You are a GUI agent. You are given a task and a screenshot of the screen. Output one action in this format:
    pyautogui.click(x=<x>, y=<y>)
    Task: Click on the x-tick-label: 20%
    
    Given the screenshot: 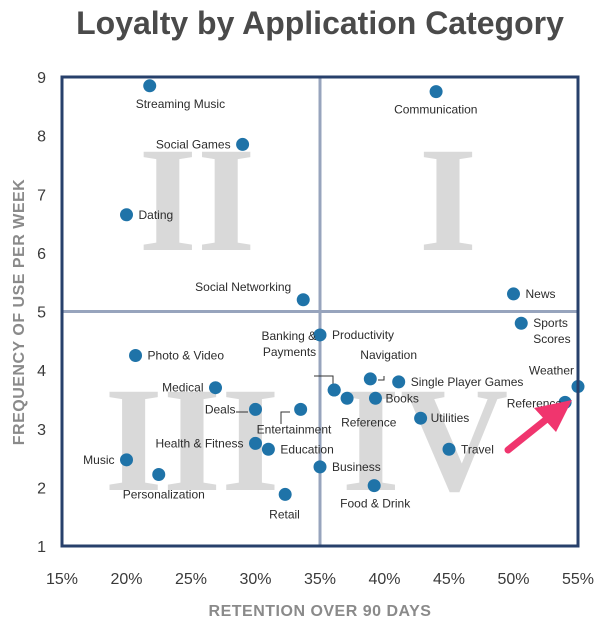 What is the action you would take?
    pyautogui.click(x=126, y=579)
    